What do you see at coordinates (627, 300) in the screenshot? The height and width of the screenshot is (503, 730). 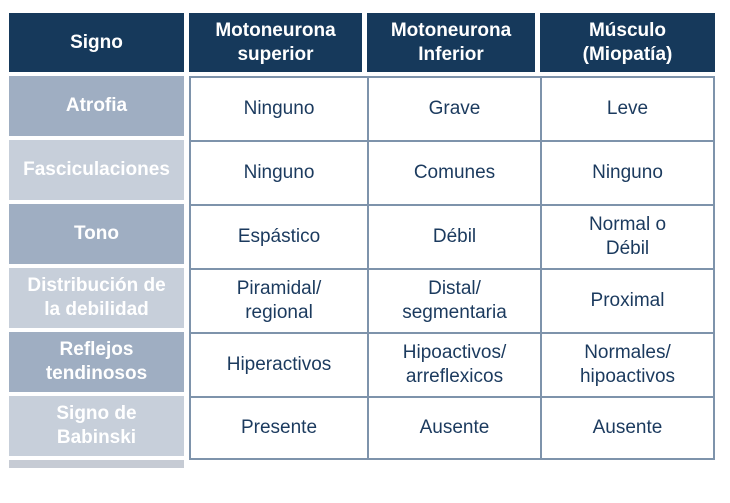 I see `cell-musculo: Proximal` at bounding box center [627, 300].